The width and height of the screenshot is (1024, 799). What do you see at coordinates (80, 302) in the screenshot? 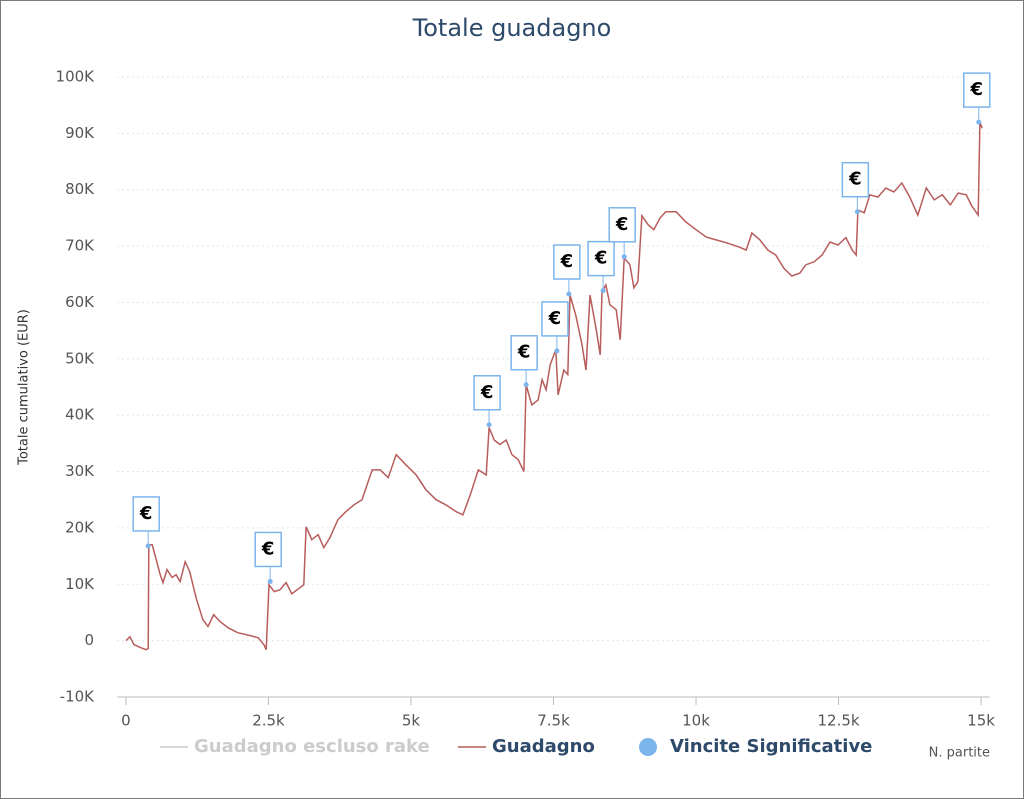
I see `y-tick-label: 60K` at bounding box center [80, 302].